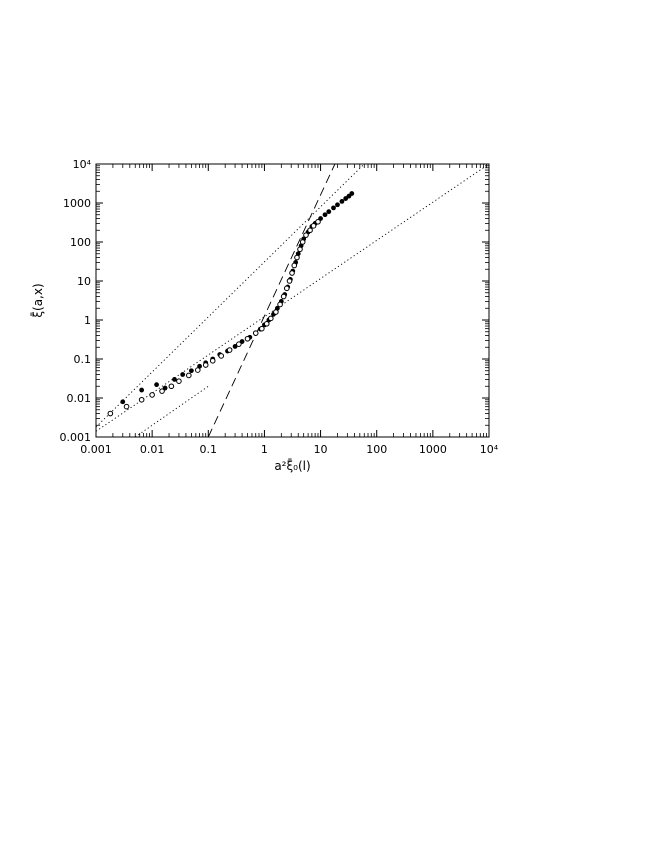 Image resolution: width=664 pixels, height=864 pixels. Describe the element at coordinates (38, 300) in the screenshot. I see `y-axis-title: ξ̄(a,x)` at that location.